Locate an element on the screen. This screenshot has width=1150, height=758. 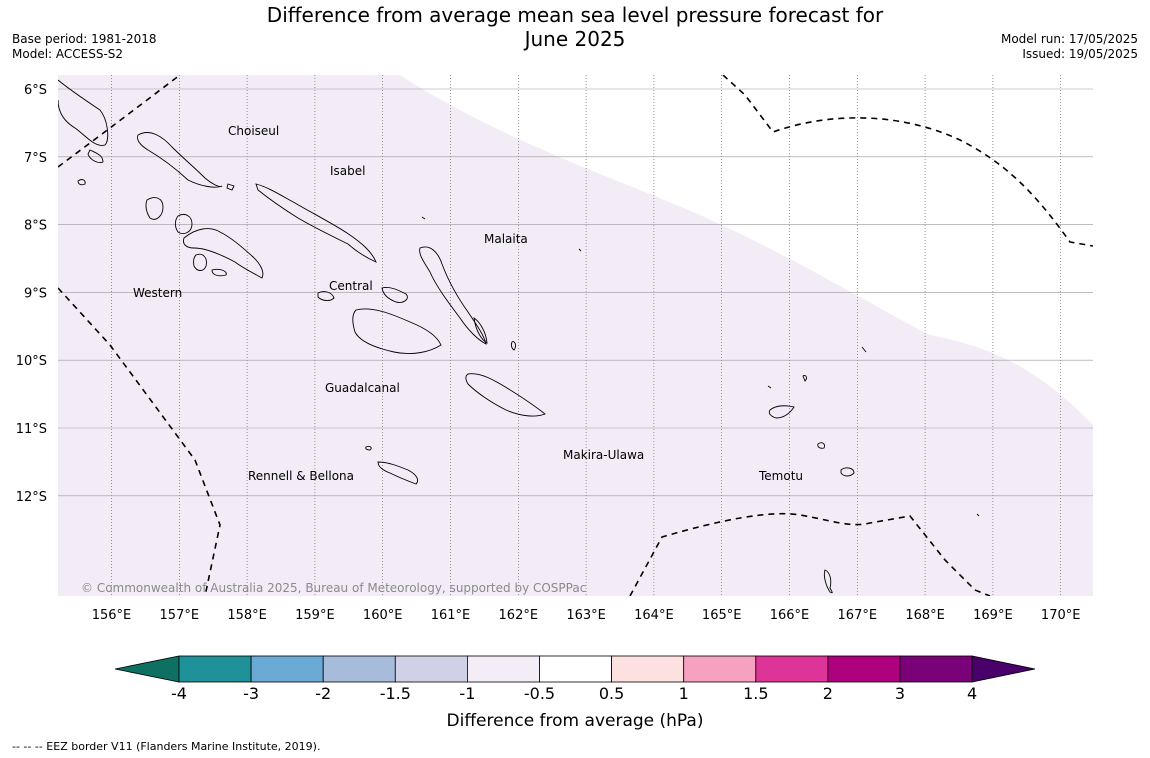
coast-reef-islands is located at coordinates (804, 378).